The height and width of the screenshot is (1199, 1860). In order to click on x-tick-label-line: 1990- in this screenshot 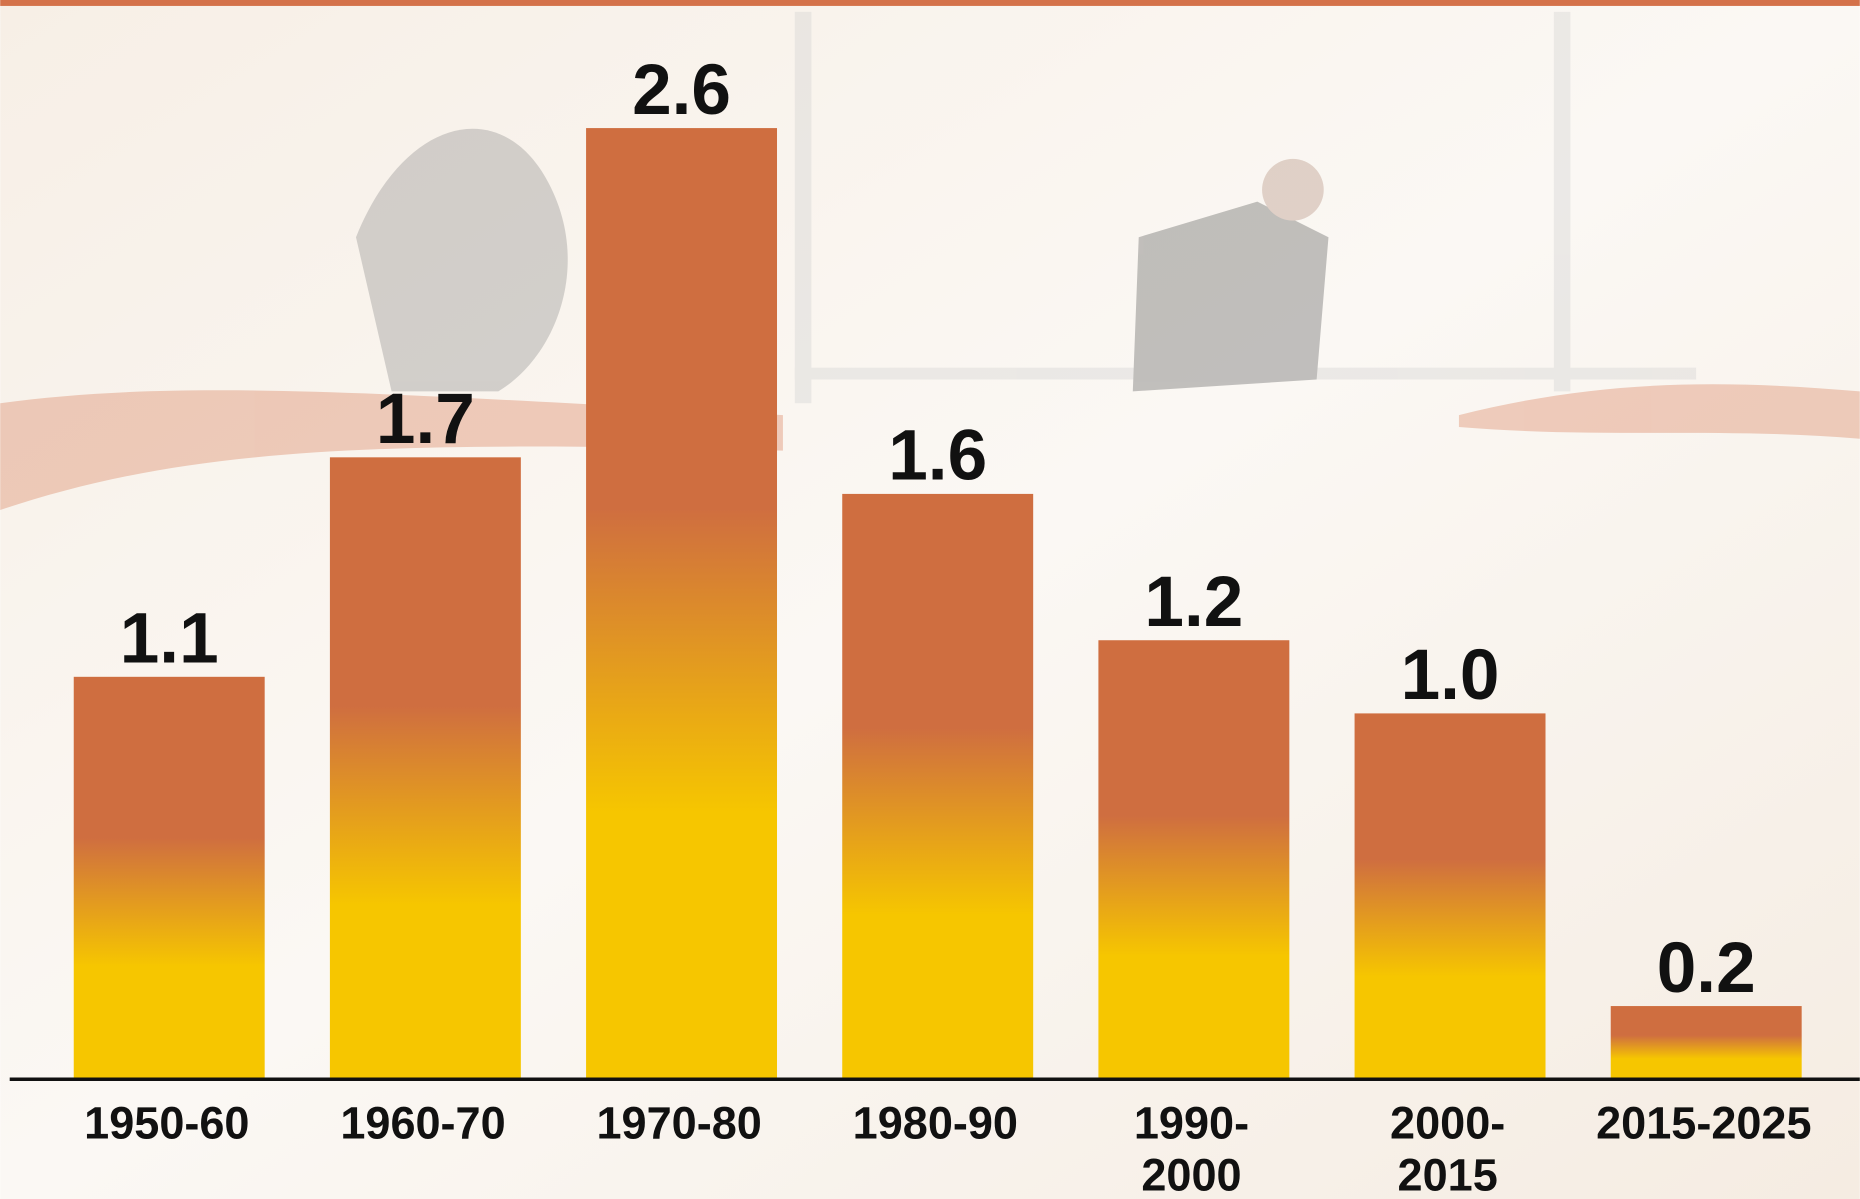, I will do `click(1191, 1123)`.